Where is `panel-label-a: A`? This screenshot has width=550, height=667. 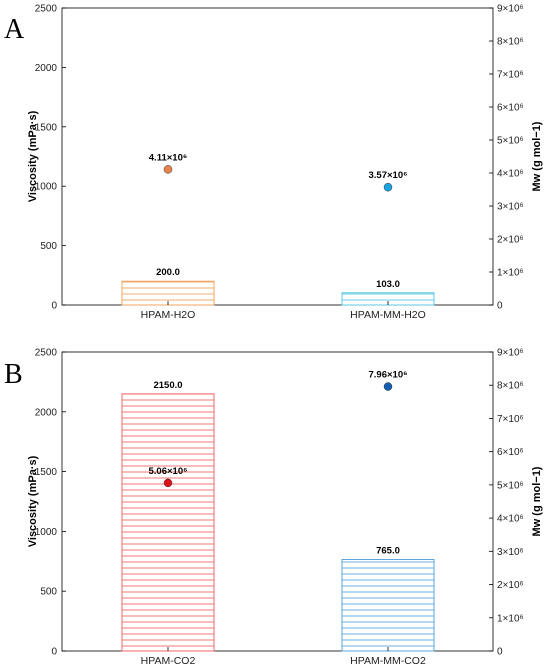
panel-label-a: A is located at coordinates (14, 29).